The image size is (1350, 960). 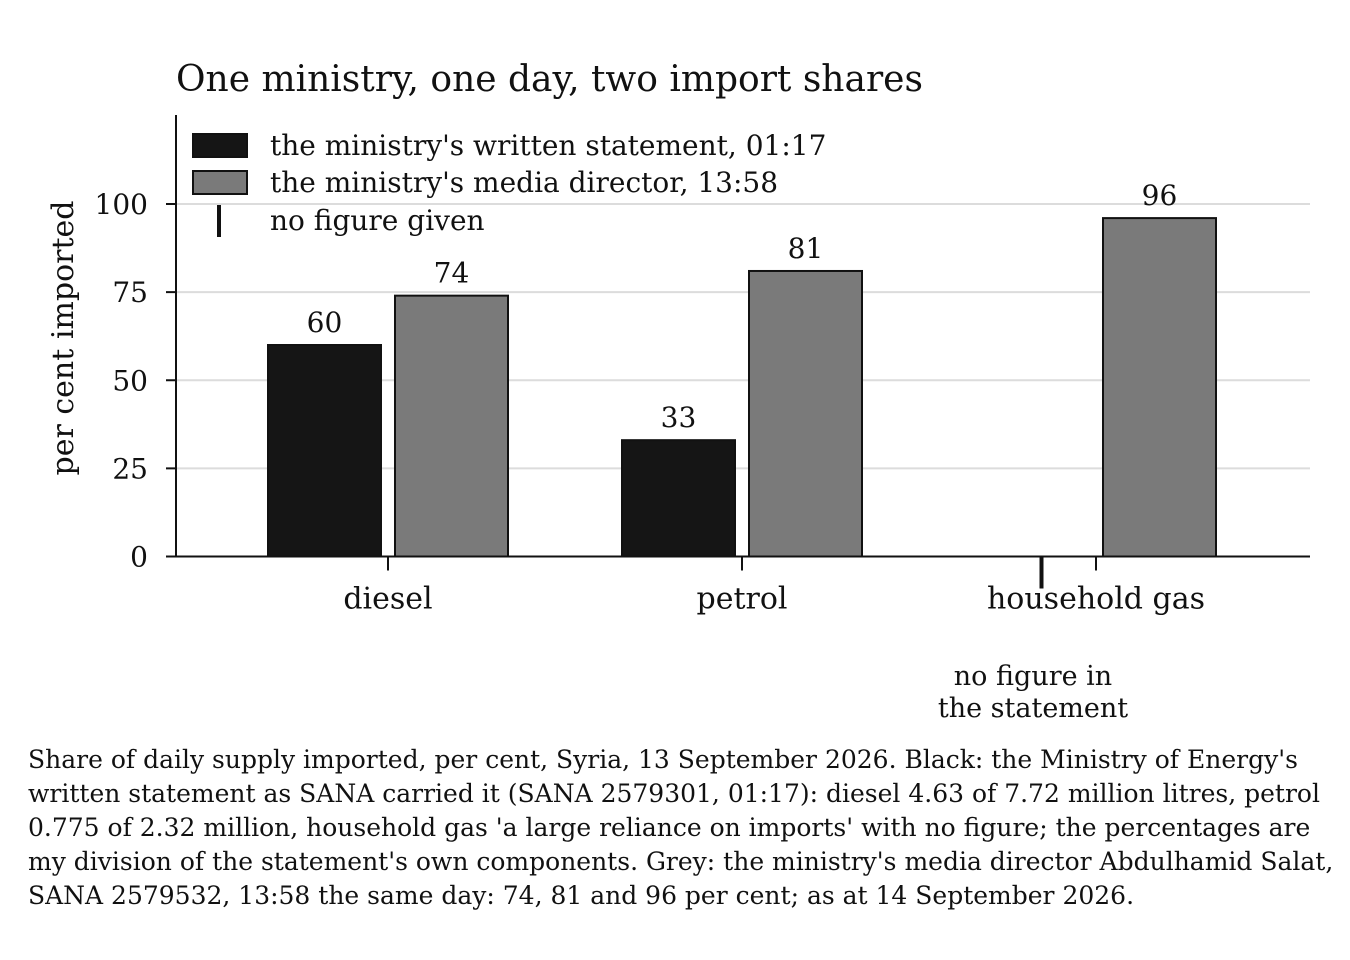 I want to click on data-label: 81, so click(x=806, y=248).